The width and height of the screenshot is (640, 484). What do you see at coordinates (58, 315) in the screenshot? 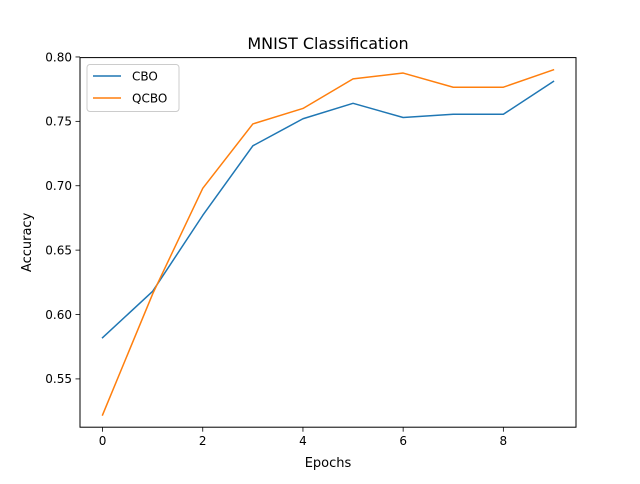
I see `y-tick-label: 0.60` at bounding box center [58, 315].